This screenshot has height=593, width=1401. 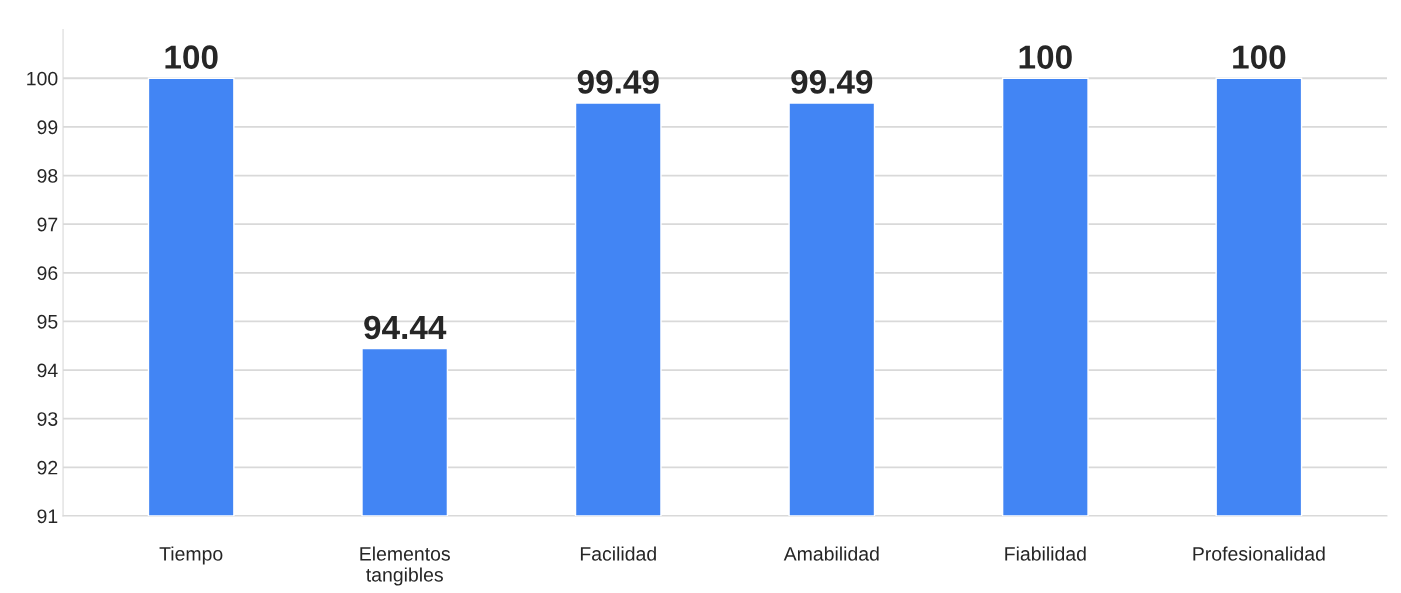 What do you see at coordinates (405, 327) in the screenshot?
I see `data-label: 94.44` at bounding box center [405, 327].